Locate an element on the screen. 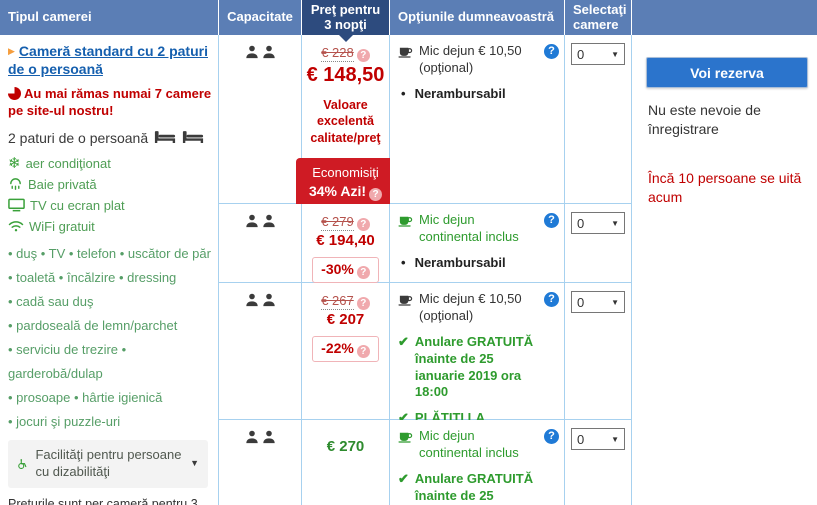 This screenshot has width=817, height=505. amenity-line: • toaletă • încălzire • dressing is located at coordinates (92, 277).